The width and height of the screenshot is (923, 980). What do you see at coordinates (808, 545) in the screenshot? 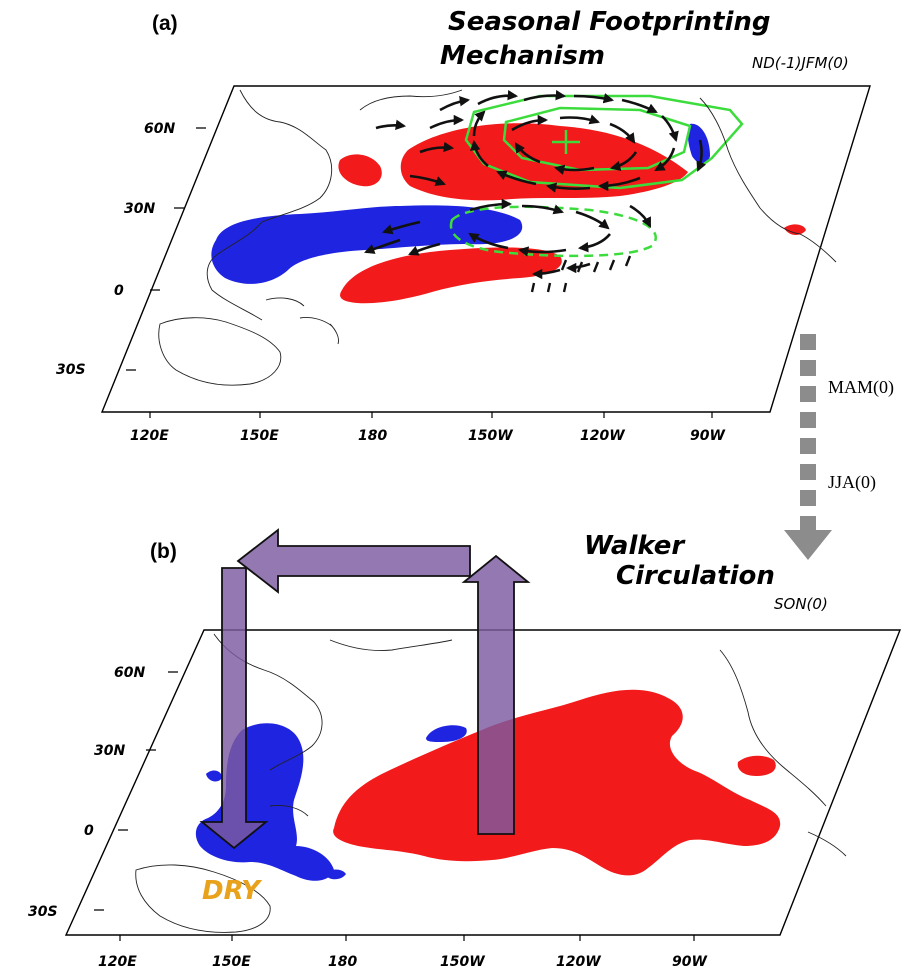
I see `progression-arrowhead` at bounding box center [808, 545].